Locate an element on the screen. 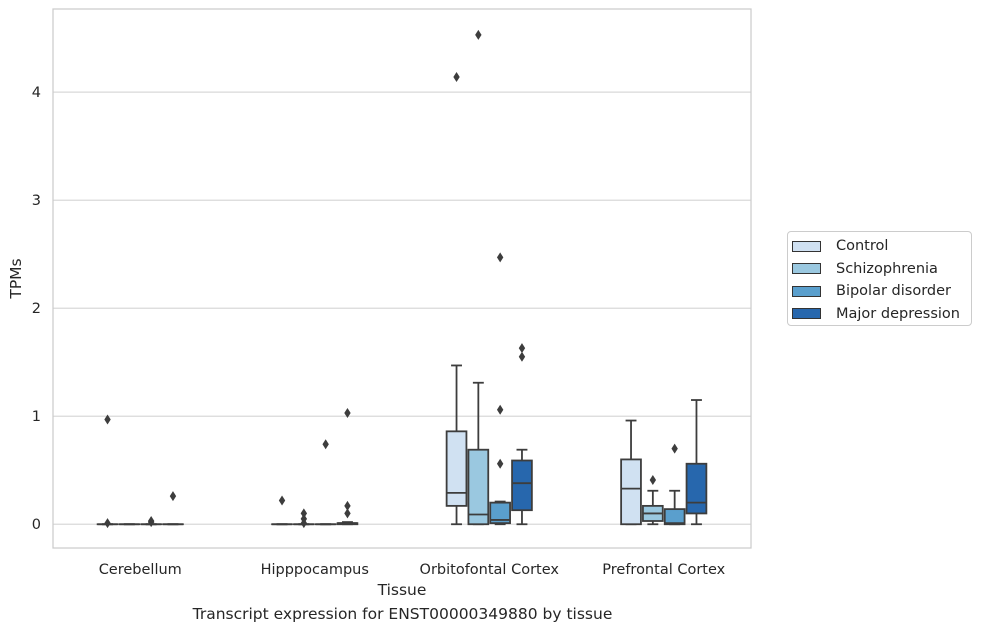  x-tick-label: Orbitofontal Cortex is located at coordinates (490, 570).